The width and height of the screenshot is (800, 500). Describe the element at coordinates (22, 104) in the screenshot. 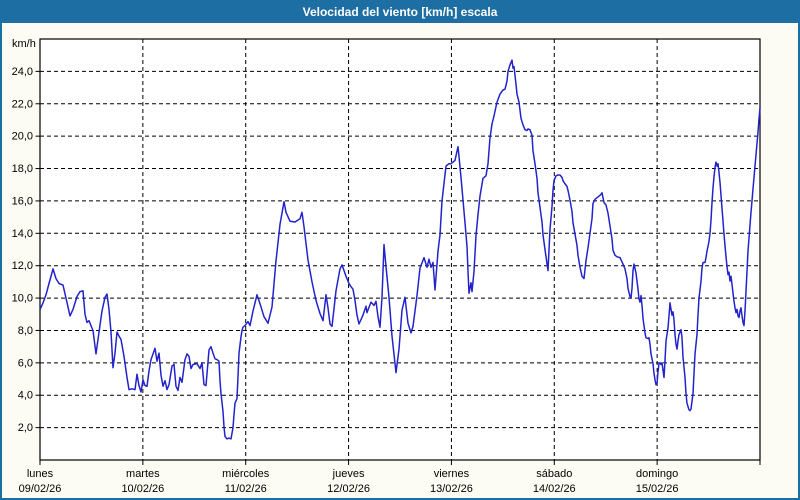

I see `y-tick-label: 22,0` at that location.